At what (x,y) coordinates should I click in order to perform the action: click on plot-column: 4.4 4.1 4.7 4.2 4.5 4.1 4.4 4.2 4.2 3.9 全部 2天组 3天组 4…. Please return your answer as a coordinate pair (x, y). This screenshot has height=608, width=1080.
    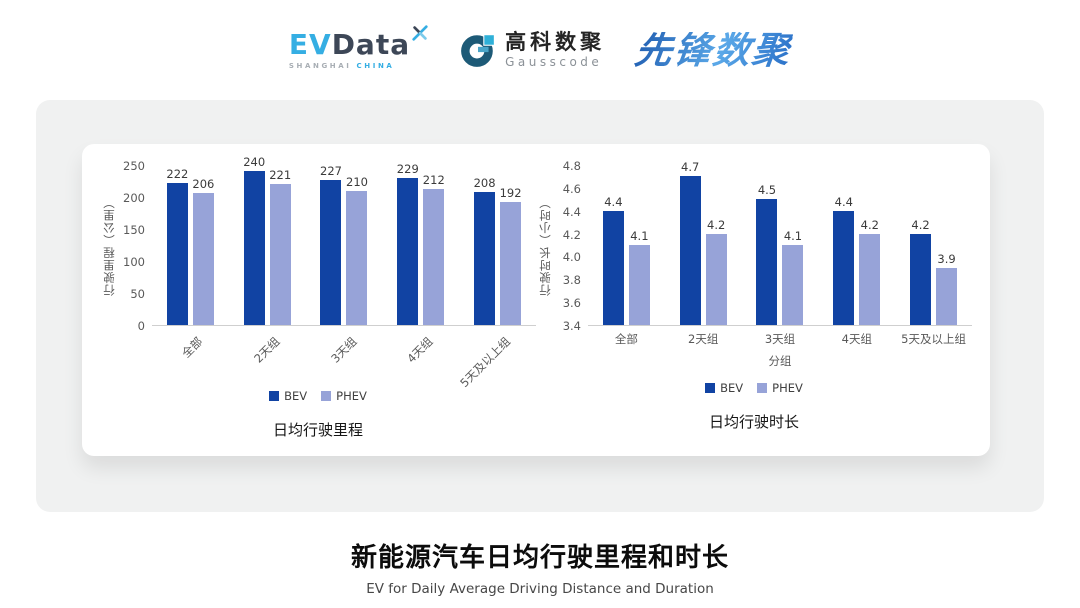
    Looking at the image, I should click on (780, 264).